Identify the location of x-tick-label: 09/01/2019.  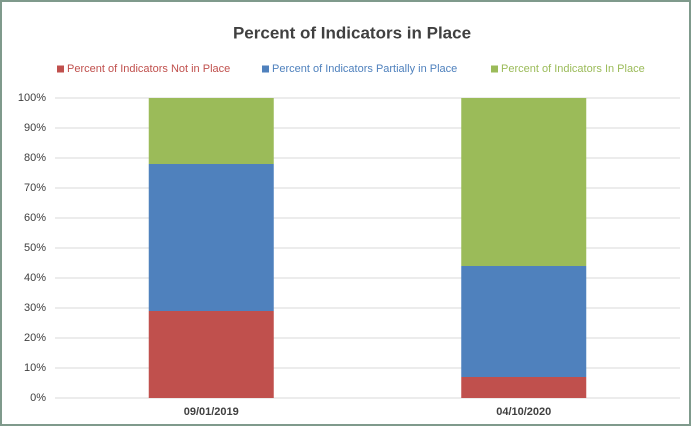
(211, 412).